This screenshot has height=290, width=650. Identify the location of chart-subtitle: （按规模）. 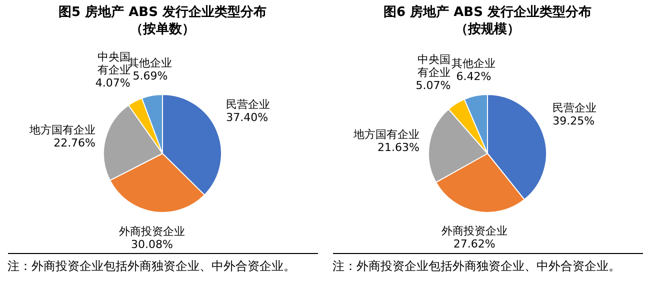
(487, 29).